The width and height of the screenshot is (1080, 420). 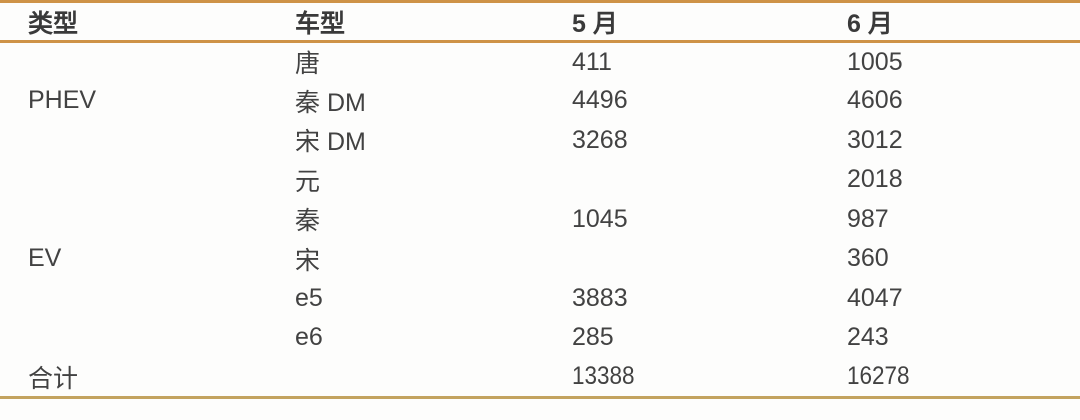 I want to click on table-header: 类型 车型 5 月 6 月, so click(x=540, y=22).